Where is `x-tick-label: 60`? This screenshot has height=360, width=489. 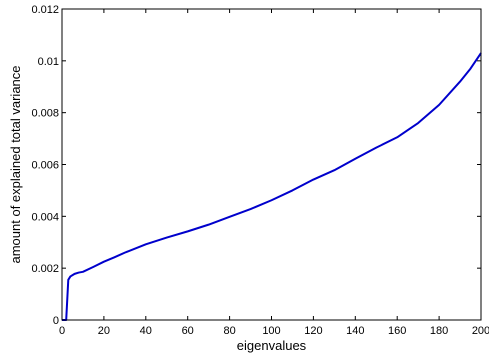
x-tick-label: 60 is located at coordinates (188, 331).